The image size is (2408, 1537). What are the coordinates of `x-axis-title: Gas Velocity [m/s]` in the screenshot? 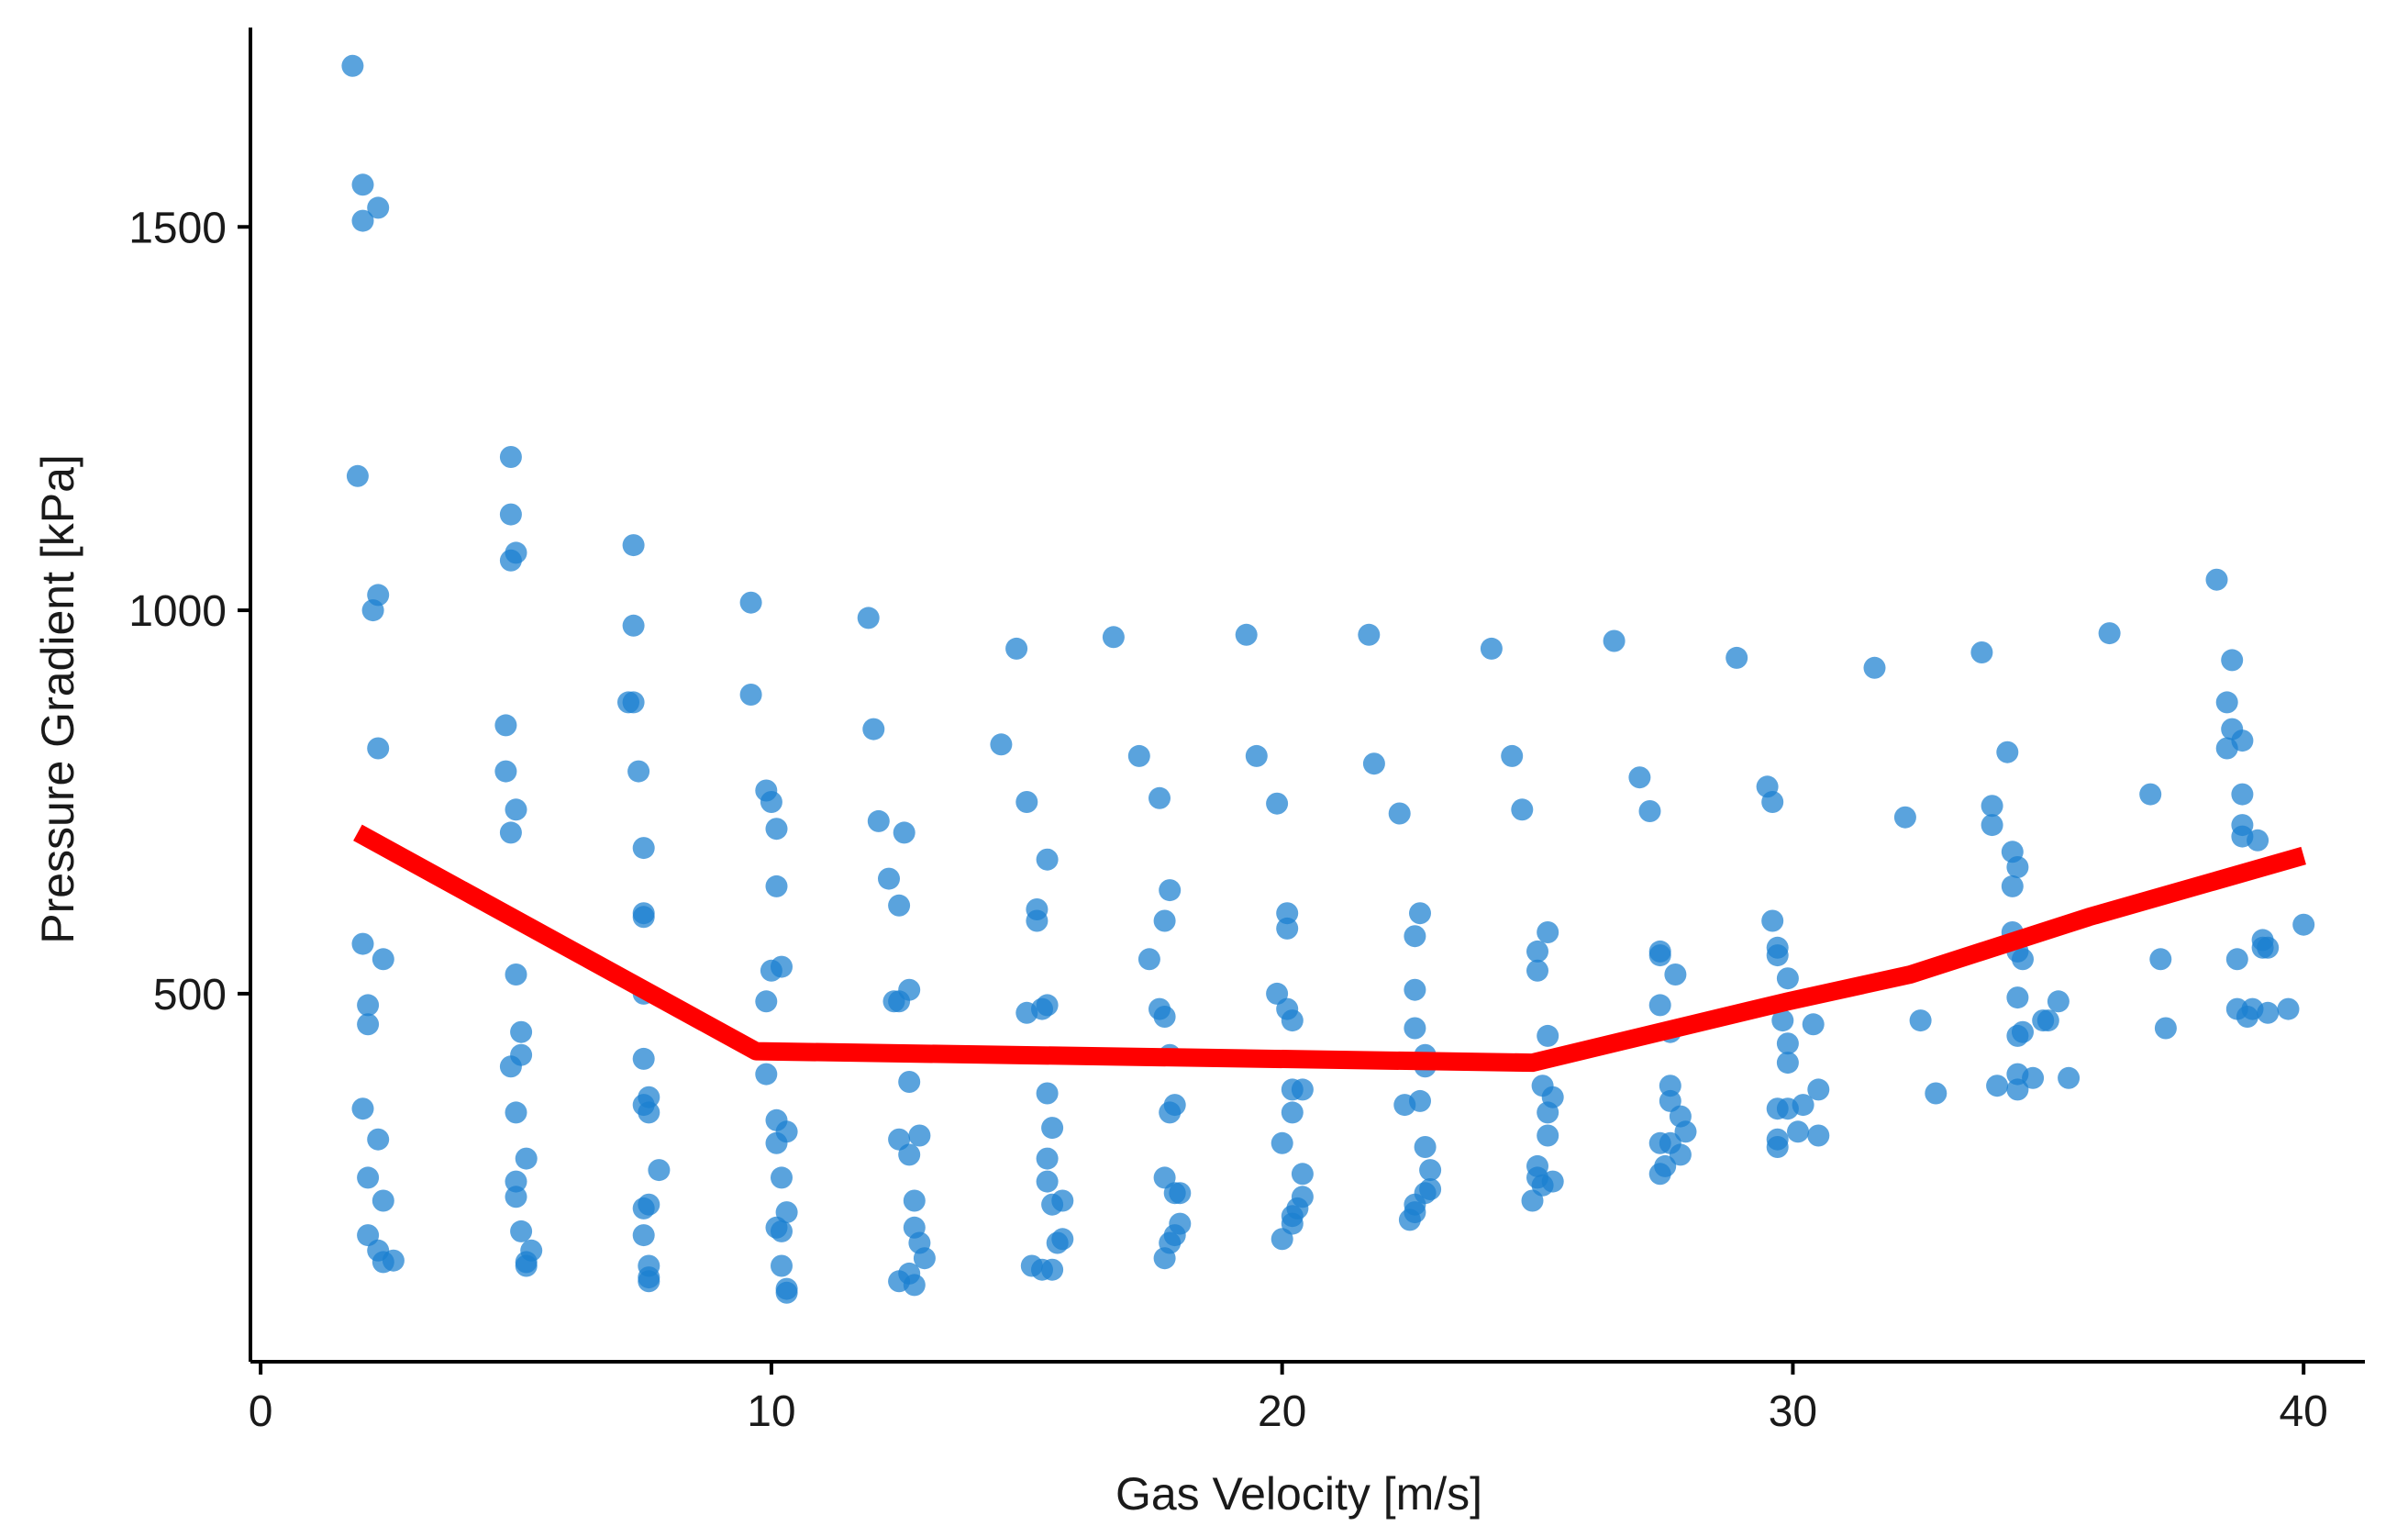 It's located at (1298, 1494).